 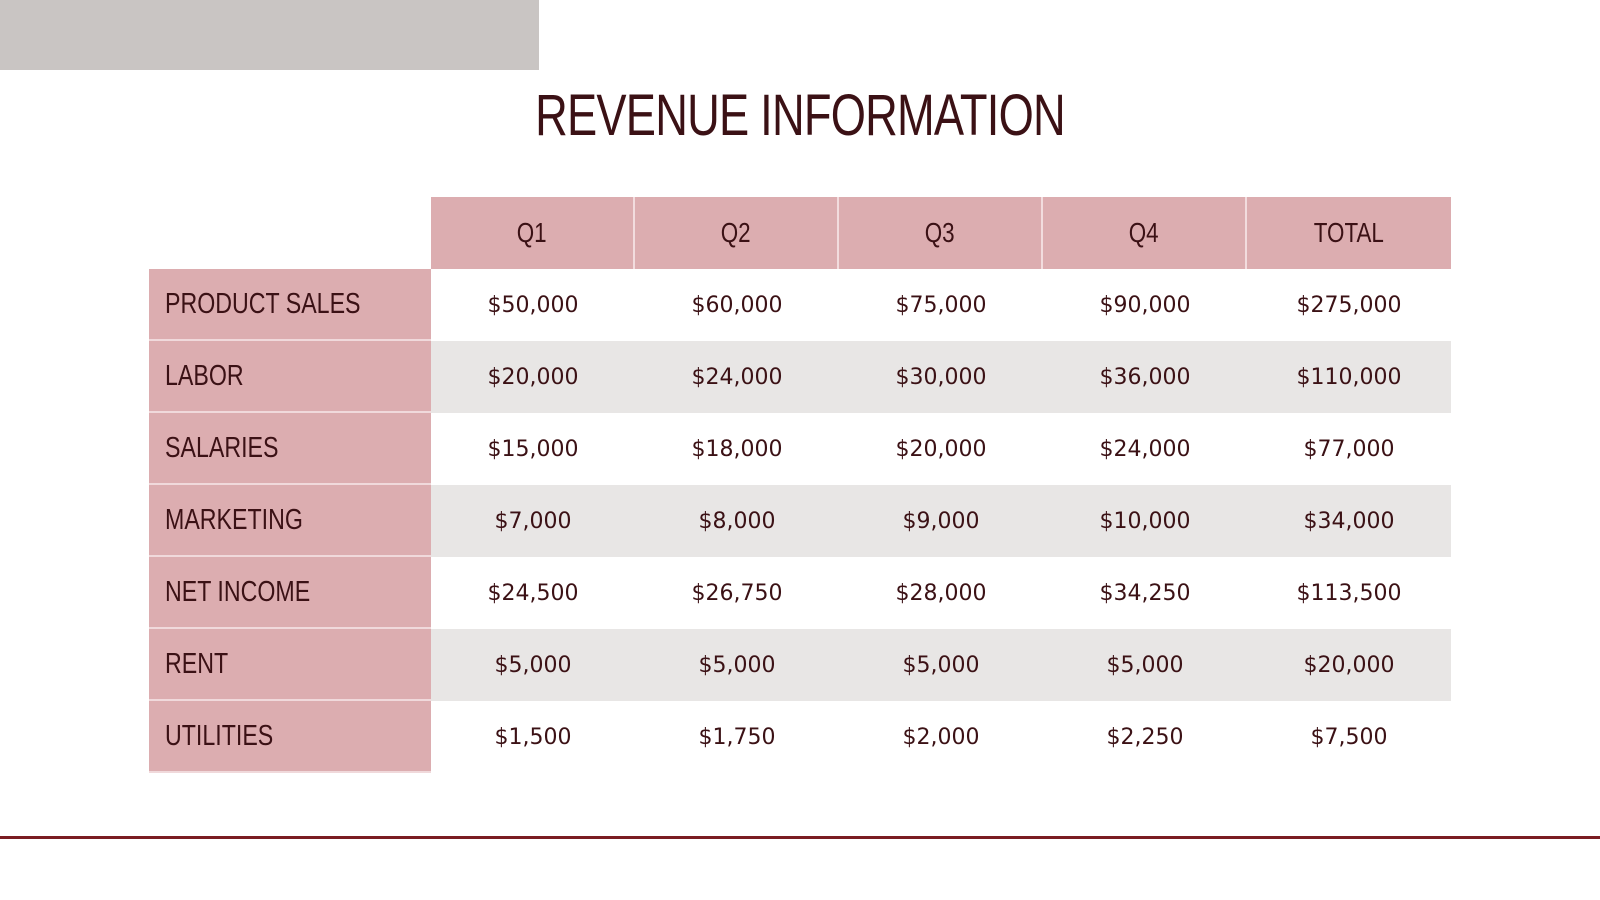 I want to click on row-header-utilities: UTILITIES, so click(x=290, y=737).